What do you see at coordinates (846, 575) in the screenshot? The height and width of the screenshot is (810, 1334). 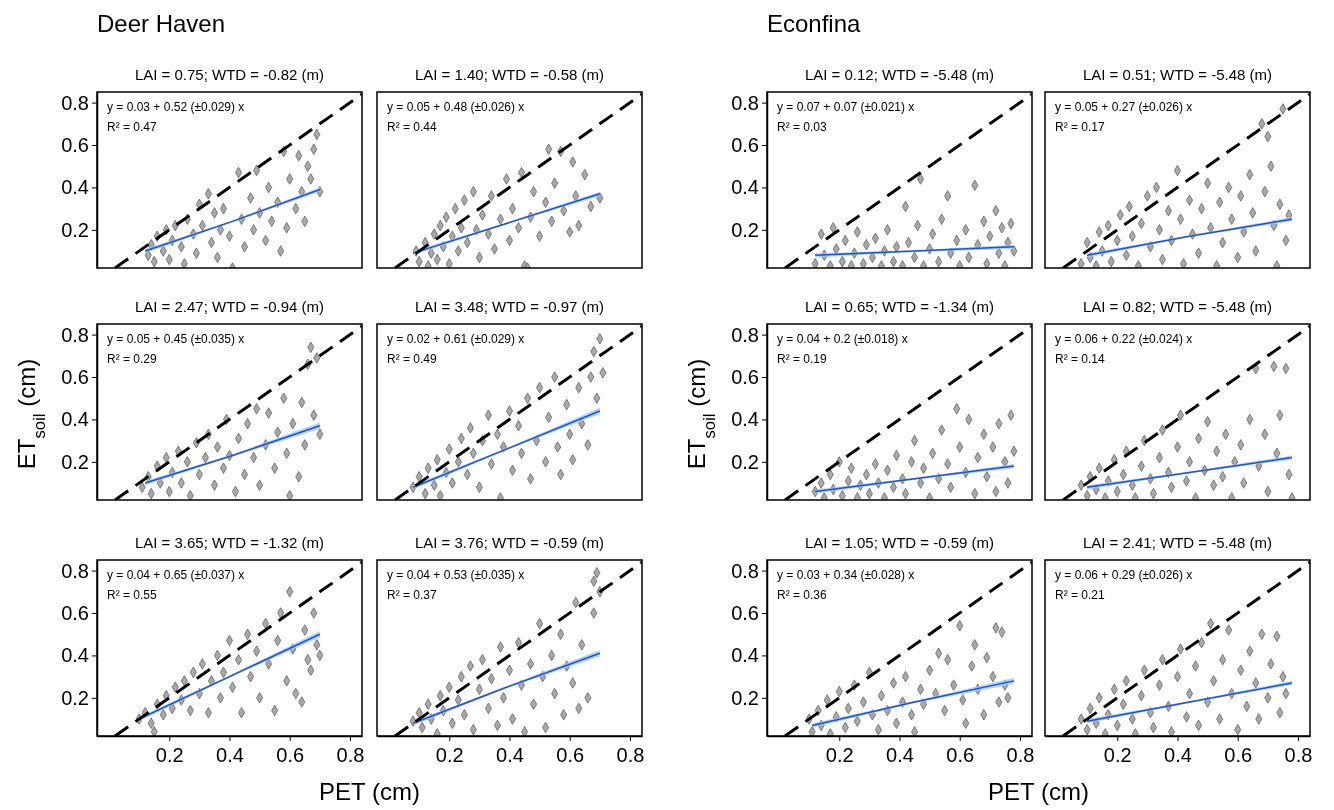 I see `annotation: y = 0.03 + 0.34 (±0.028) x` at bounding box center [846, 575].